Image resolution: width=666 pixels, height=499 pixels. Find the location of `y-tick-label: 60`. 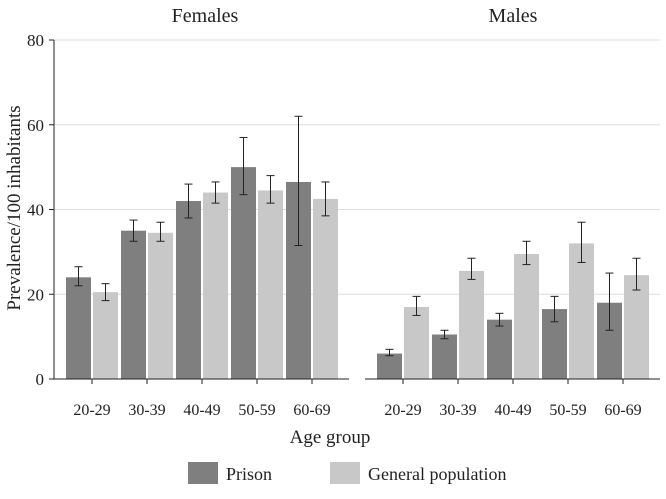

y-tick-label: 60 is located at coordinates (35, 125).